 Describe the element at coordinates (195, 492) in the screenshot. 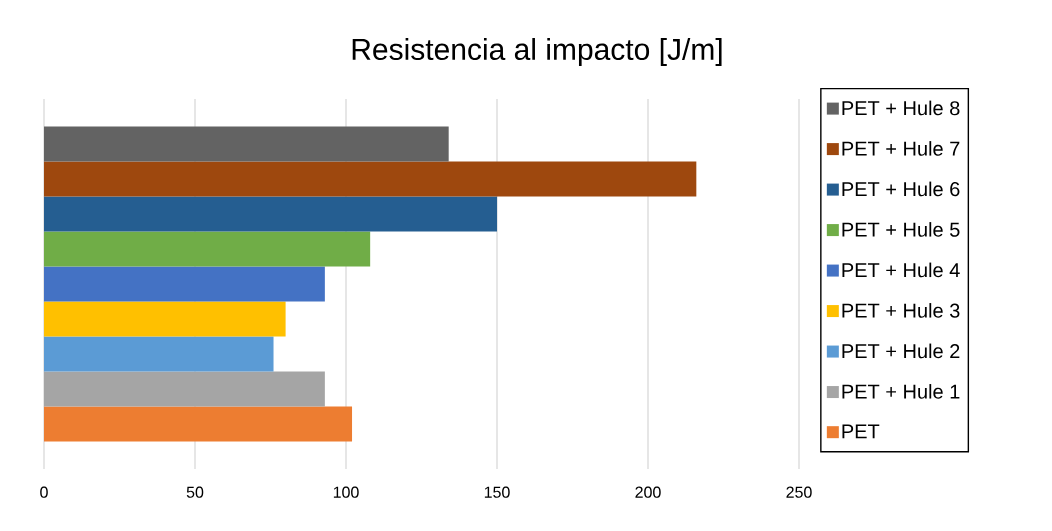

I see `x-tick-label: 50` at that location.